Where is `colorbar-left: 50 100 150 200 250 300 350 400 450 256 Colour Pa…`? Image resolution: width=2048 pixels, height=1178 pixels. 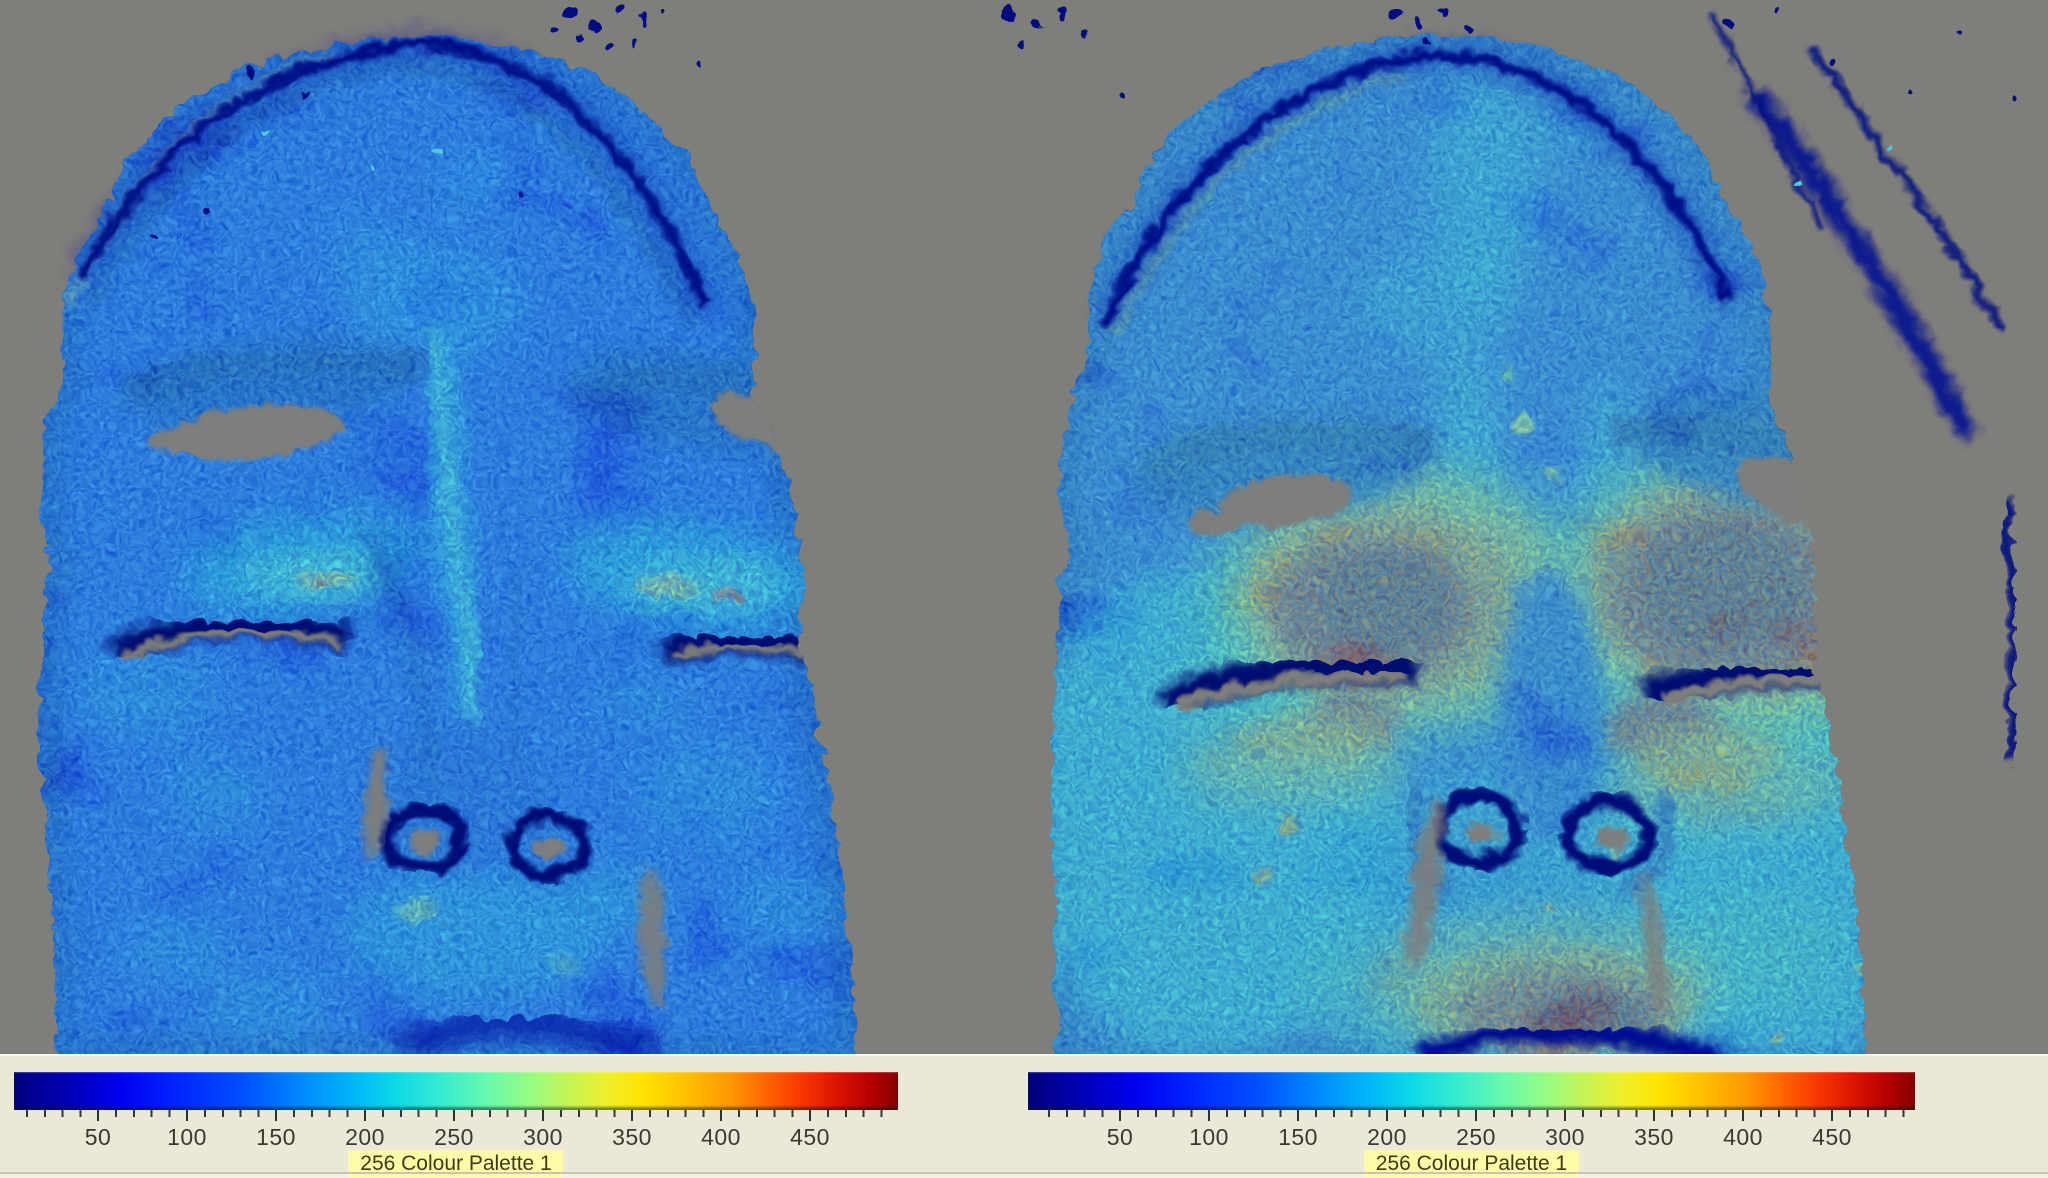
colorbar-left: 50 100 150 200 250 300 350 400 450 256 Colour Pa… is located at coordinates (456, 1125).